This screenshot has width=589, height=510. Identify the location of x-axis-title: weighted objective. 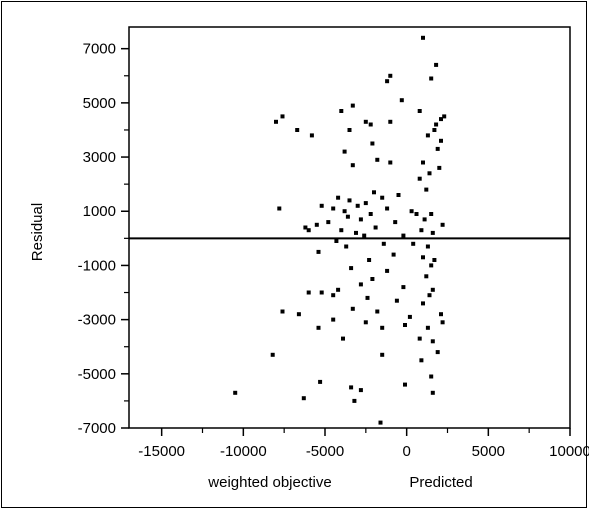
(269, 482).